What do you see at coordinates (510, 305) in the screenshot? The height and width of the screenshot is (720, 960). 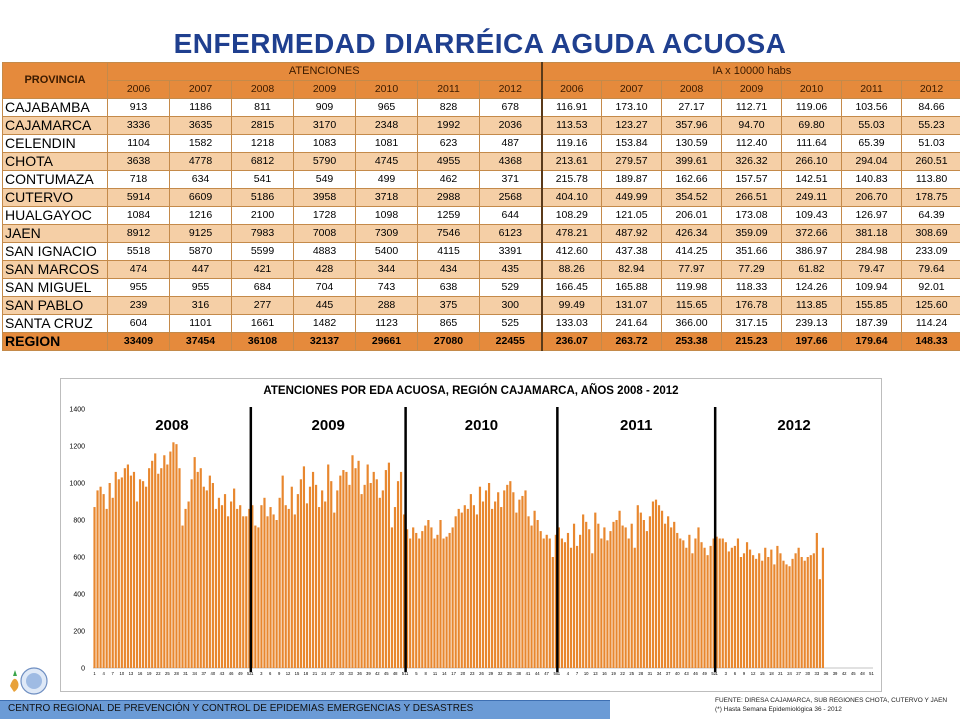 I see `atenciones-cell: 300` at bounding box center [510, 305].